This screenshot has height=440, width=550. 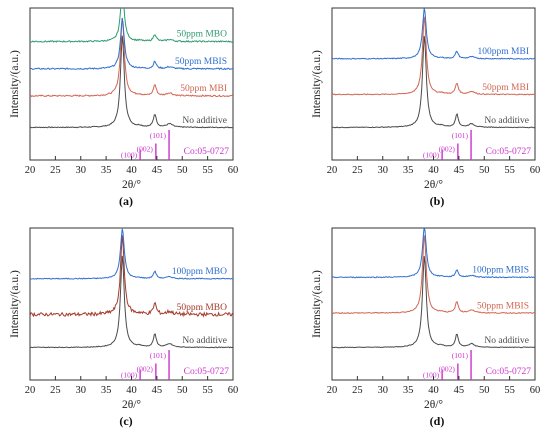 I want to click on panel-label: (a), so click(x=126, y=201).